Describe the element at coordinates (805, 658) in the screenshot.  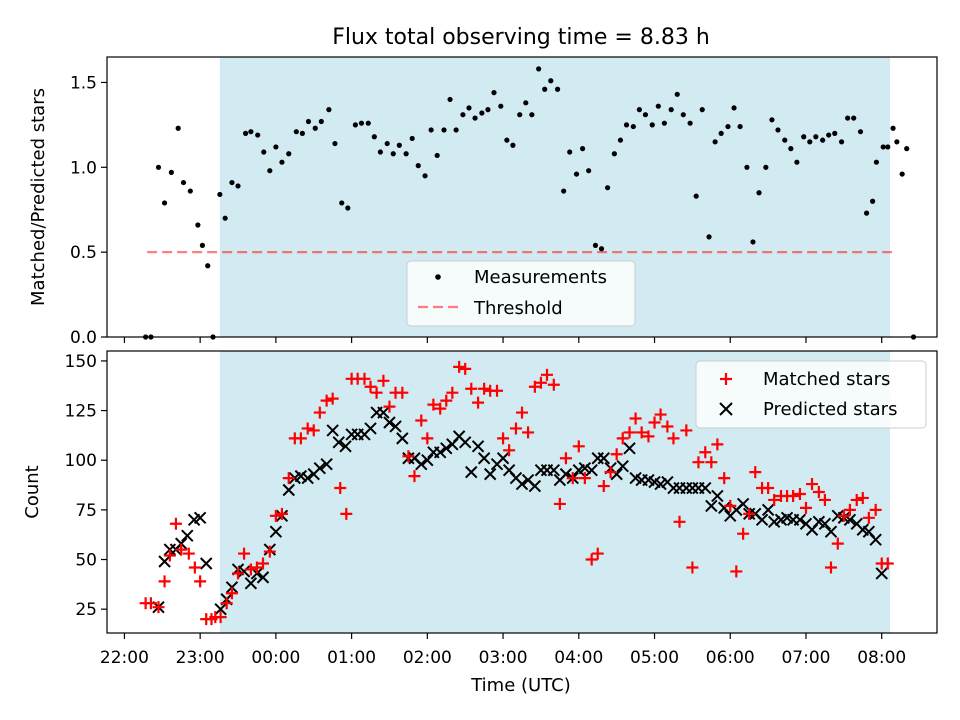
I see `x-tick-label: 07:00` at that location.